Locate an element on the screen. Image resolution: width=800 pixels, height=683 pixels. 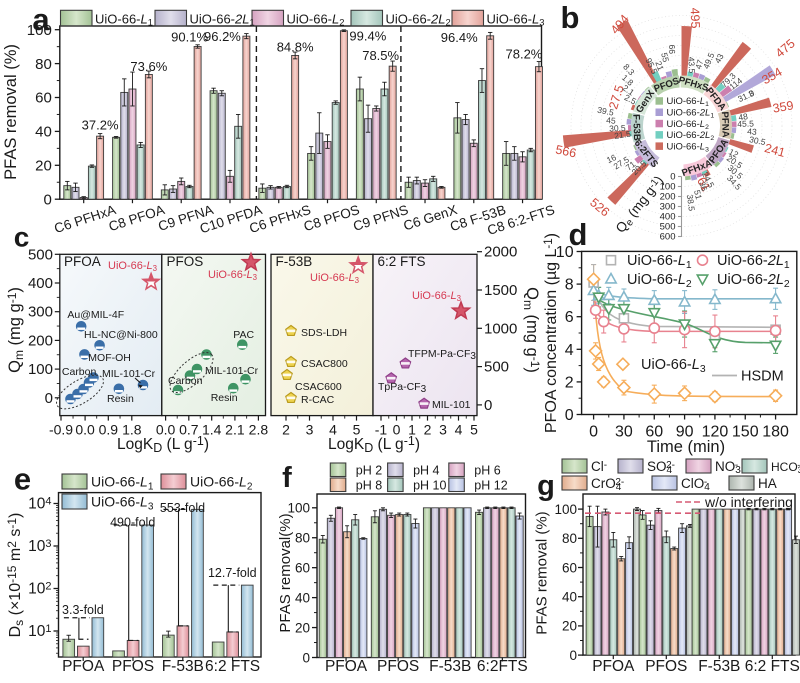
svg-text: 61 is located at coordinates (703, 184).